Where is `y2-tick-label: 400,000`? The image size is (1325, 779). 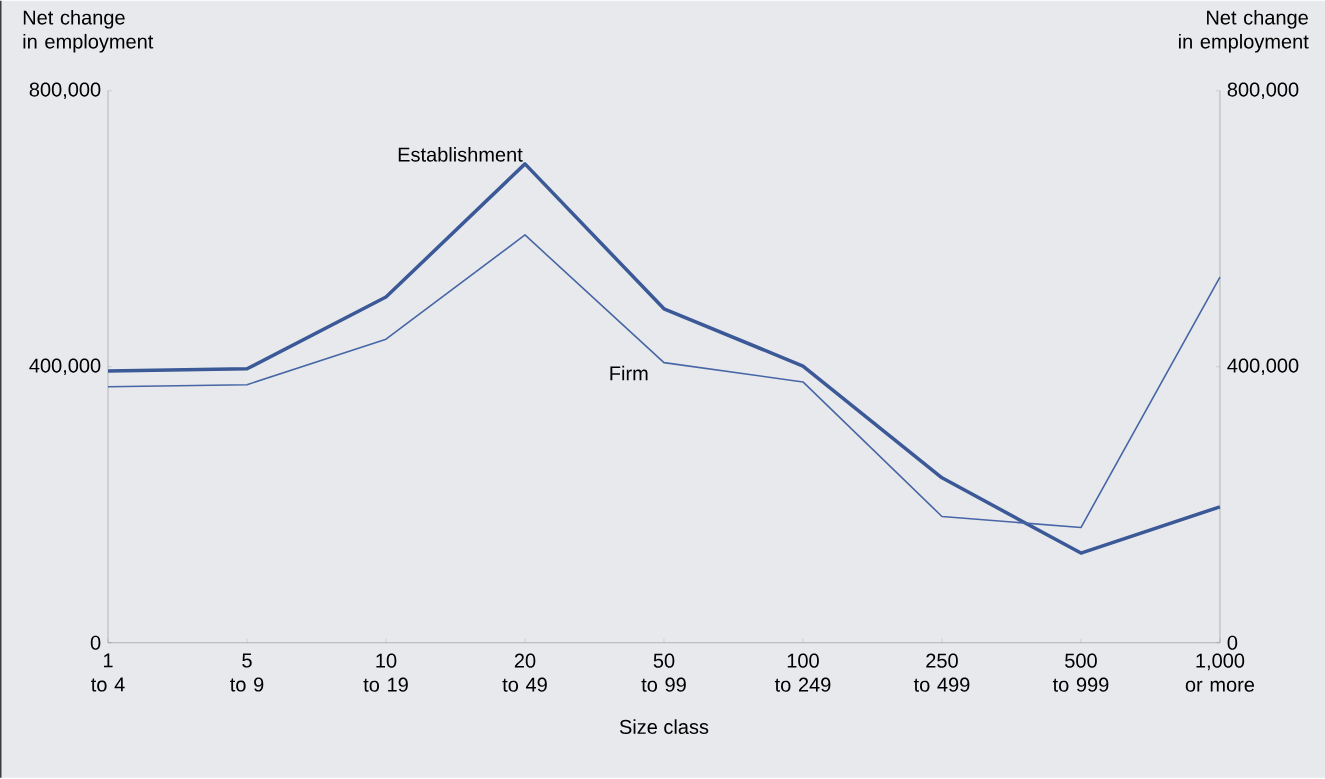
y2-tick-label: 400,000 is located at coordinates (1263, 367).